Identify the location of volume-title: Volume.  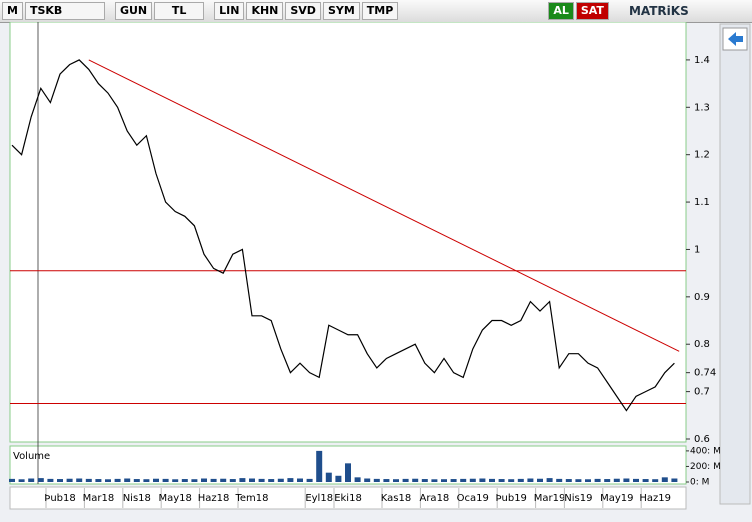
(31, 456).